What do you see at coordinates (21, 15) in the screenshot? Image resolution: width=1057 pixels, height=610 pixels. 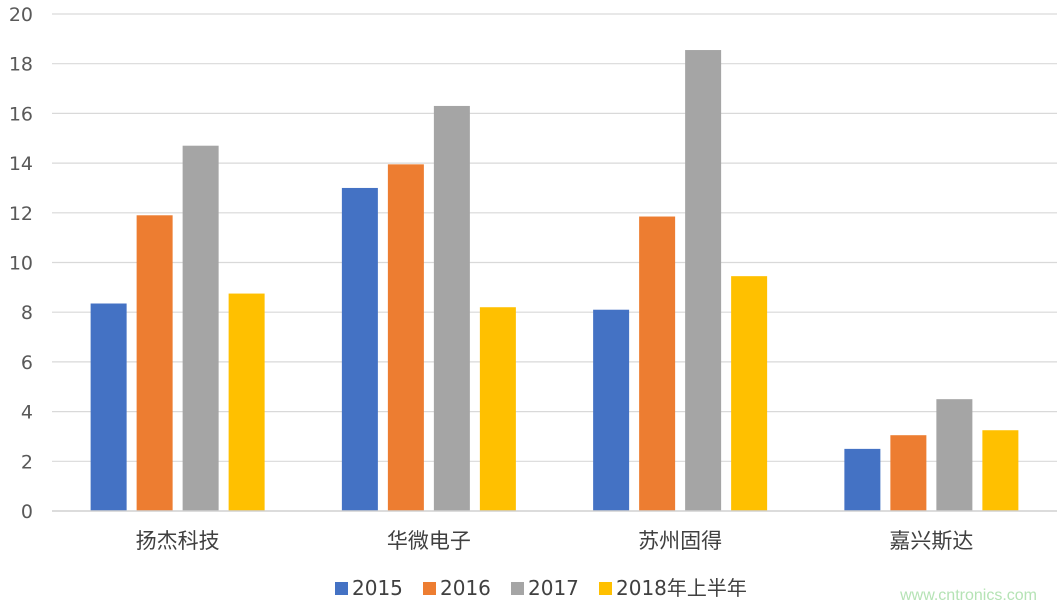 I see `y-tick-label: 20` at bounding box center [21, 15].